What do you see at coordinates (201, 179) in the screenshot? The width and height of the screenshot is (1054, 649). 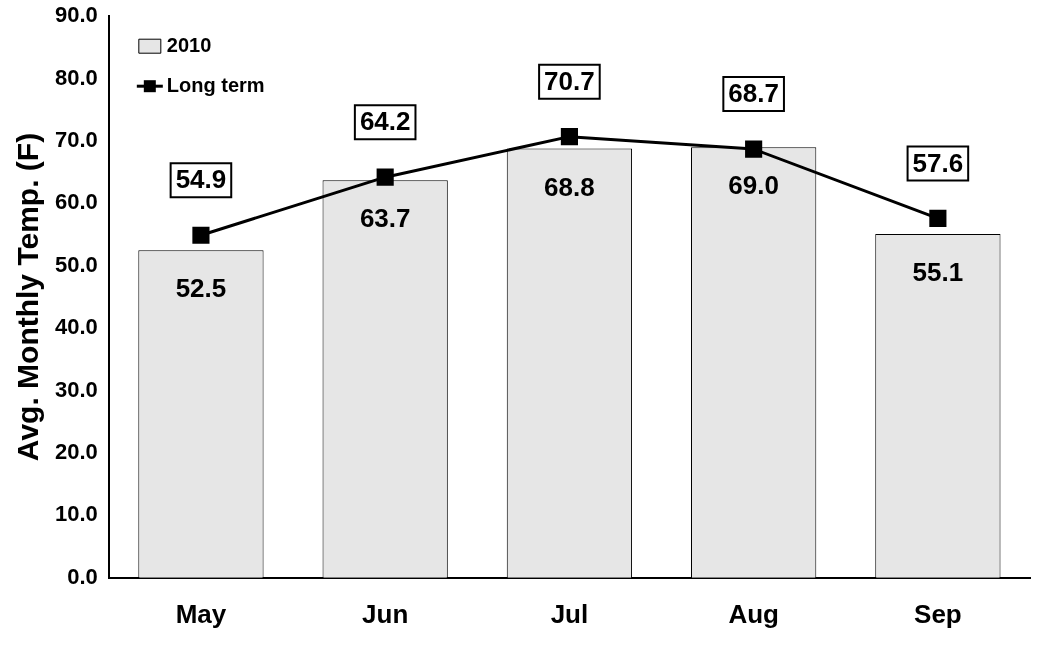 I see `data-label: 54.9` at bounding box center [201, 179].